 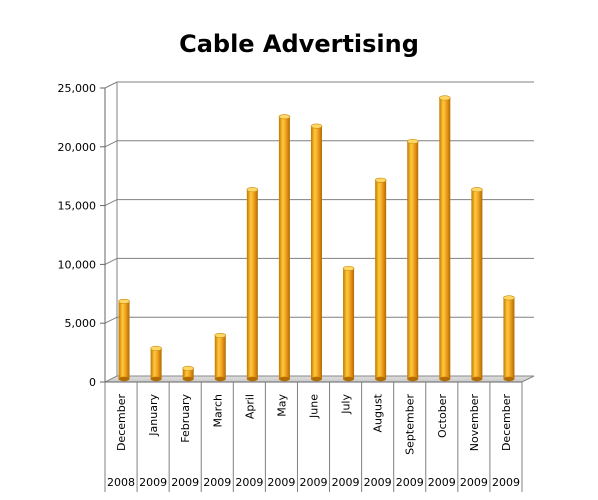 What do you see at coordinates (185, 418) in the screenshot?
I see `x-tick-label: February` at bounding box center [185, 418].